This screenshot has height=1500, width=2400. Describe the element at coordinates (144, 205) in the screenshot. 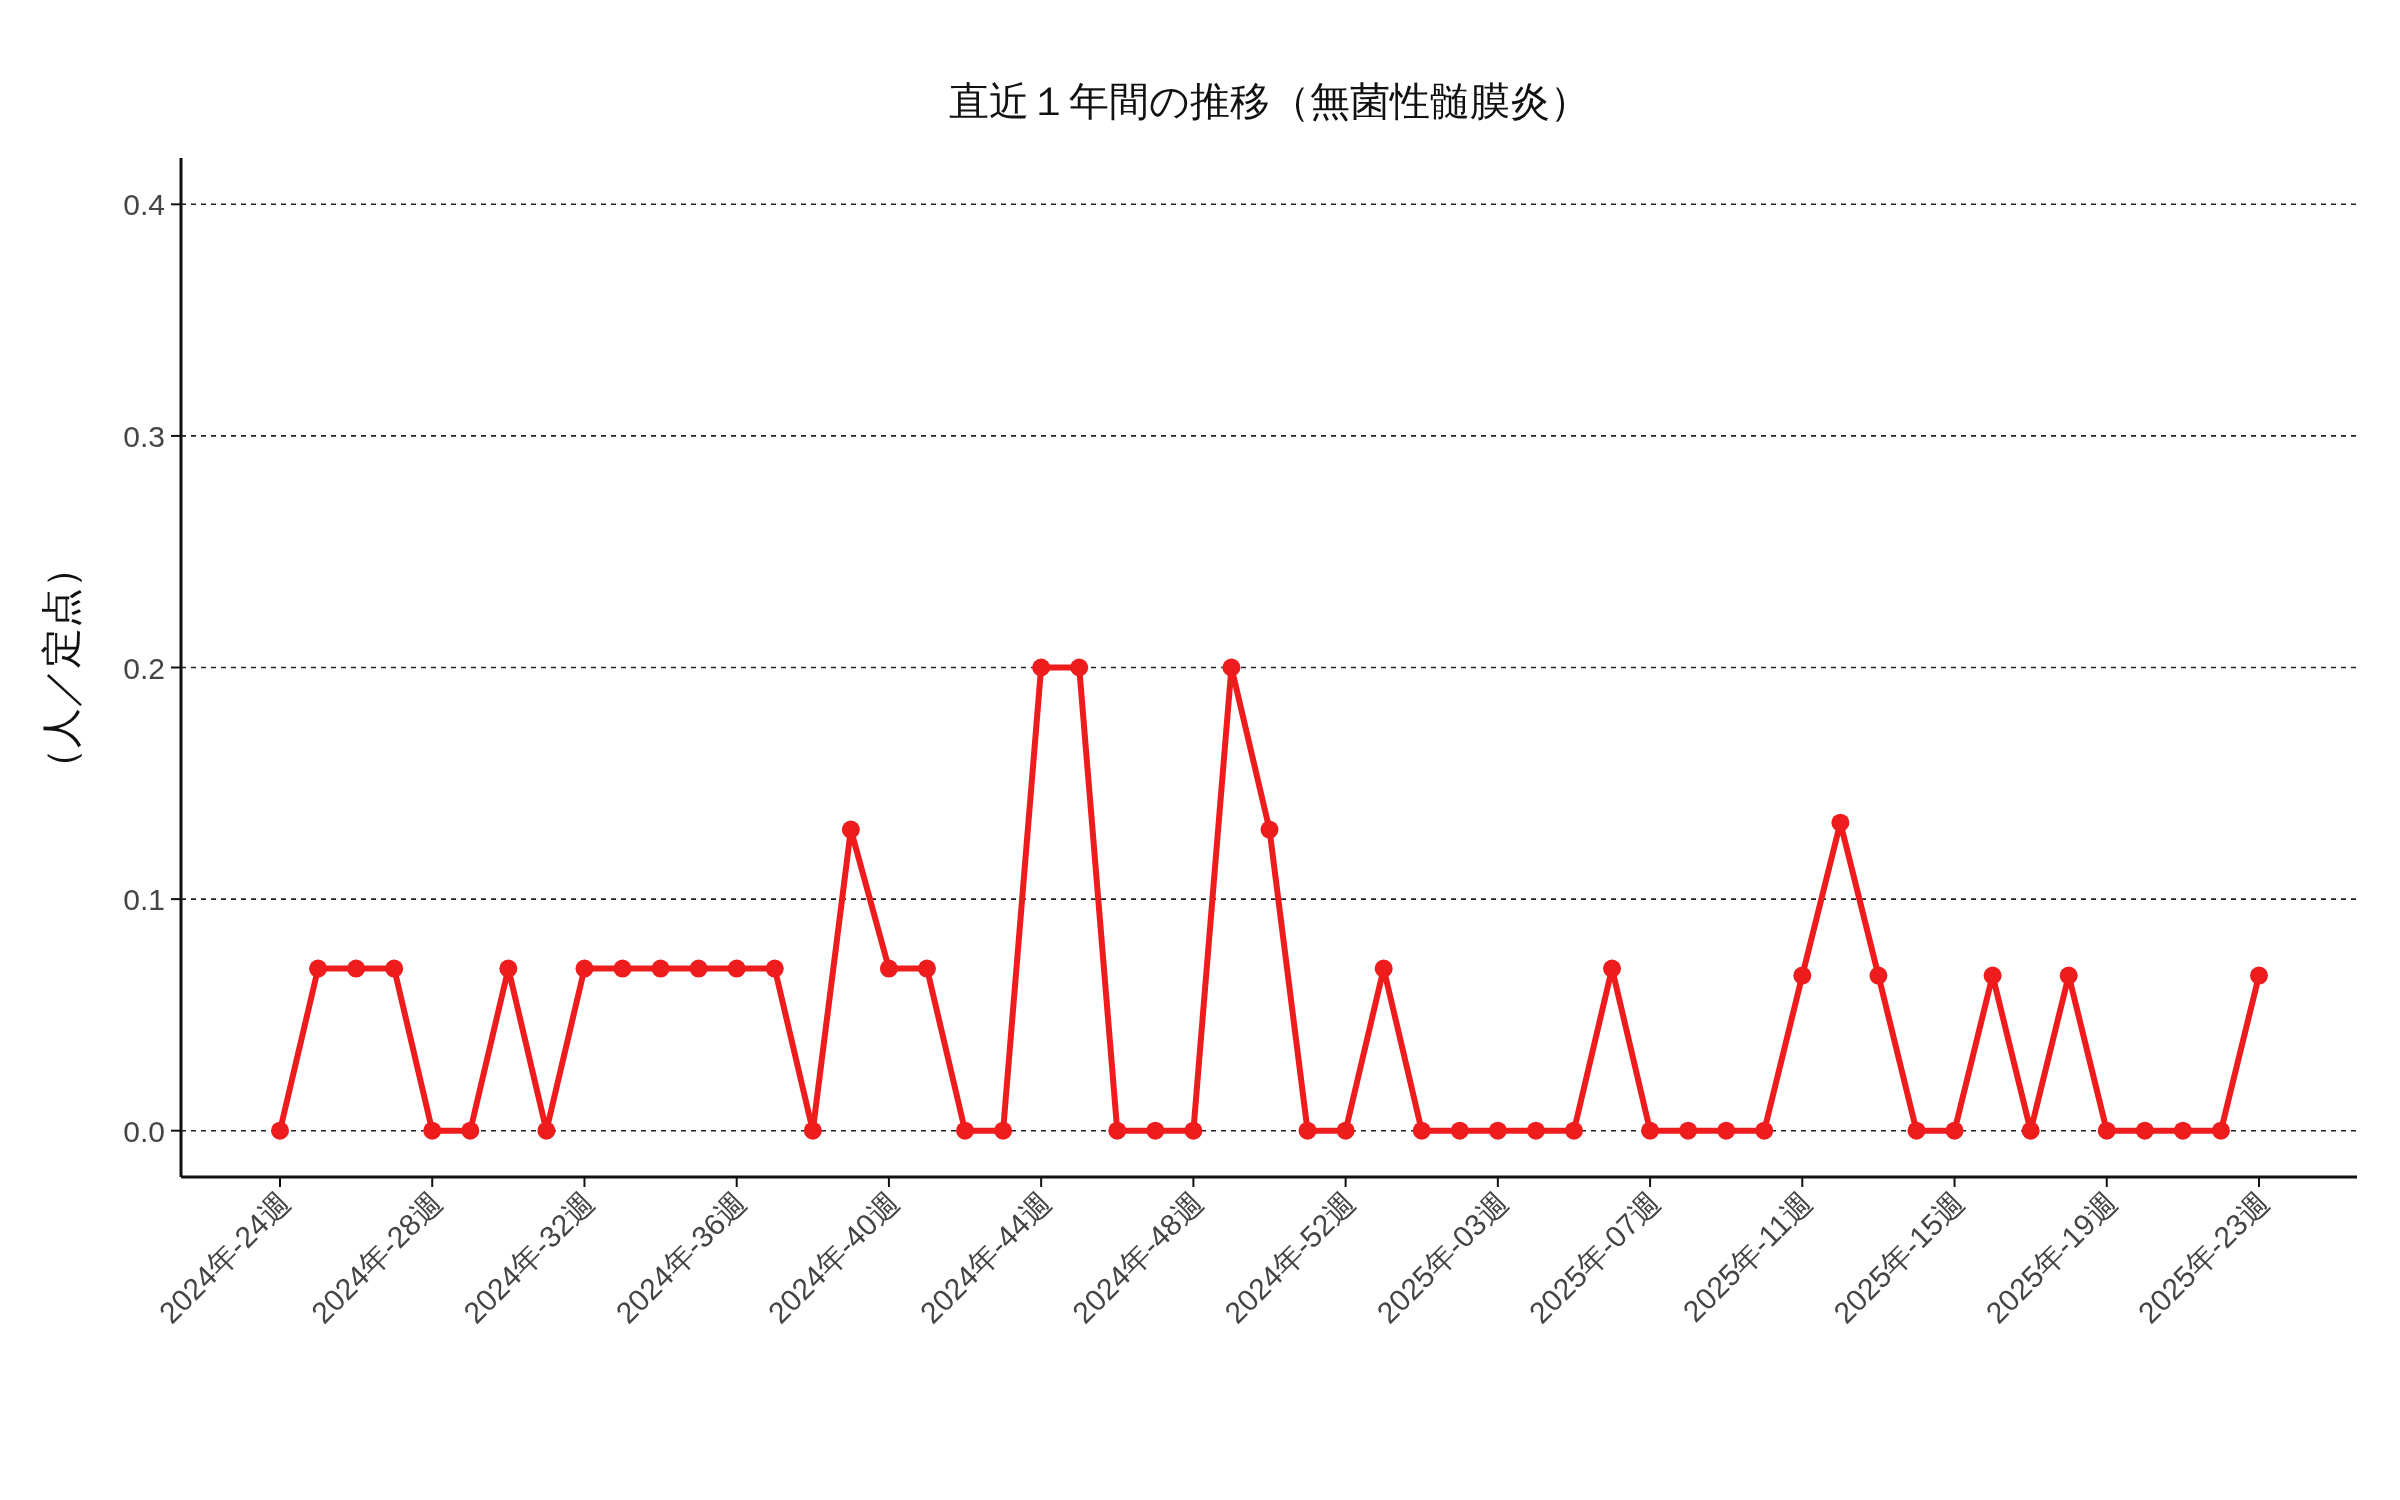

I see `y-tick-label: 0.4` at that location.